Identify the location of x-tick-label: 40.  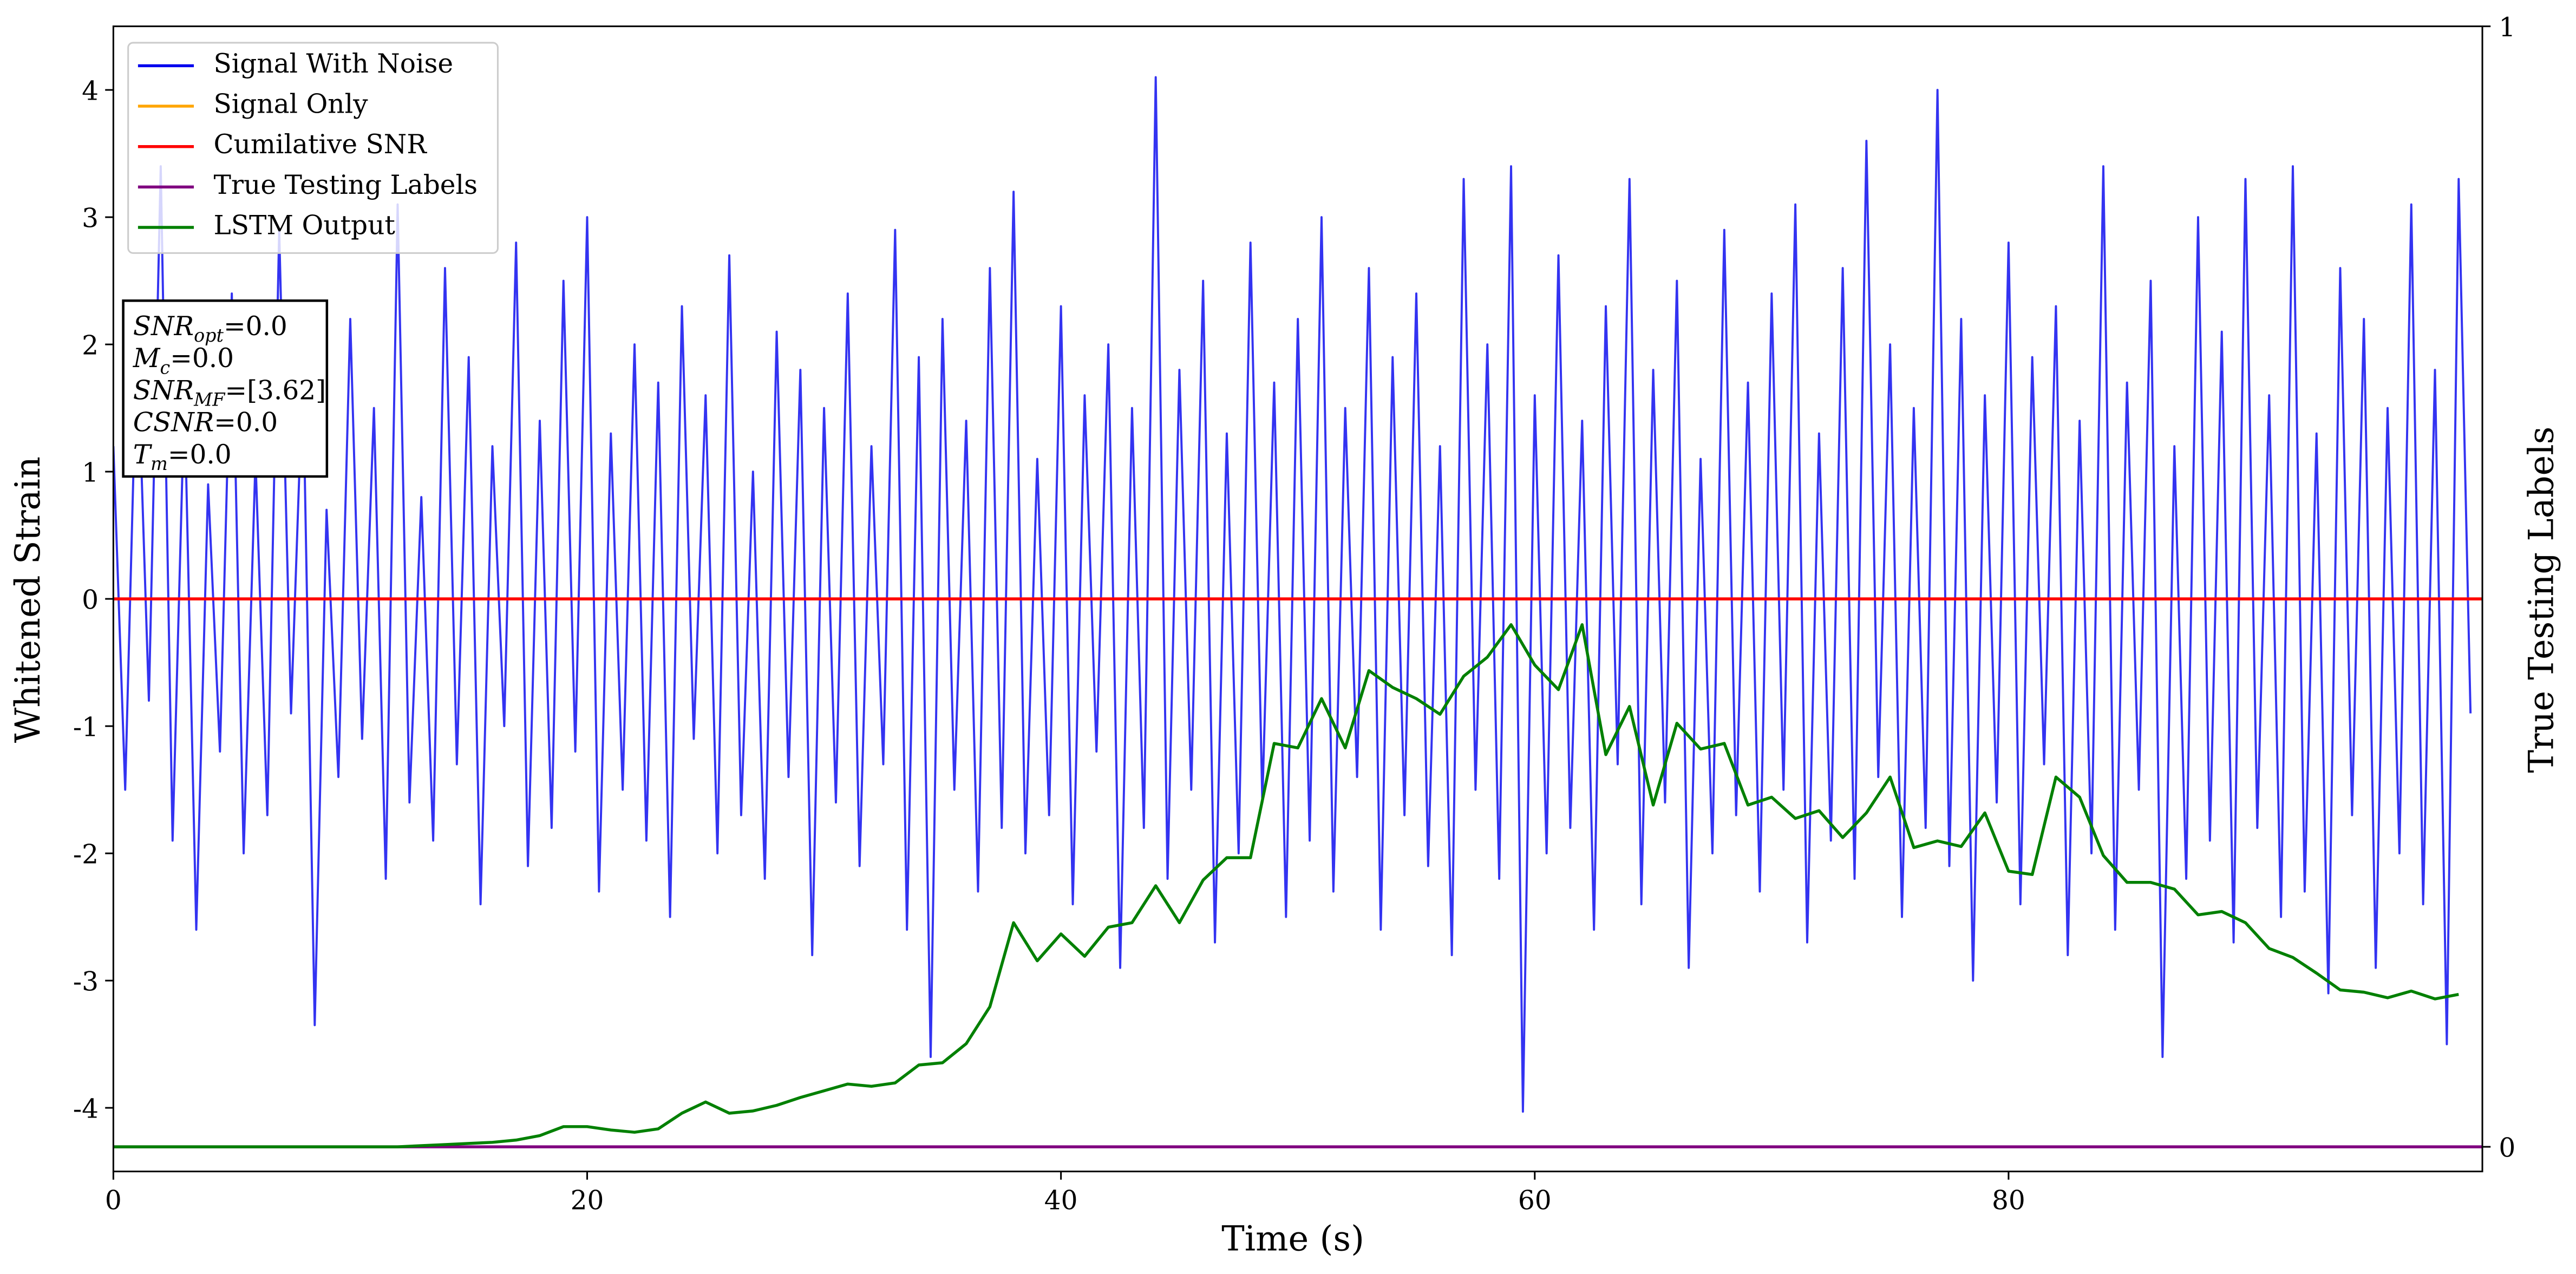
(1061, 1200).